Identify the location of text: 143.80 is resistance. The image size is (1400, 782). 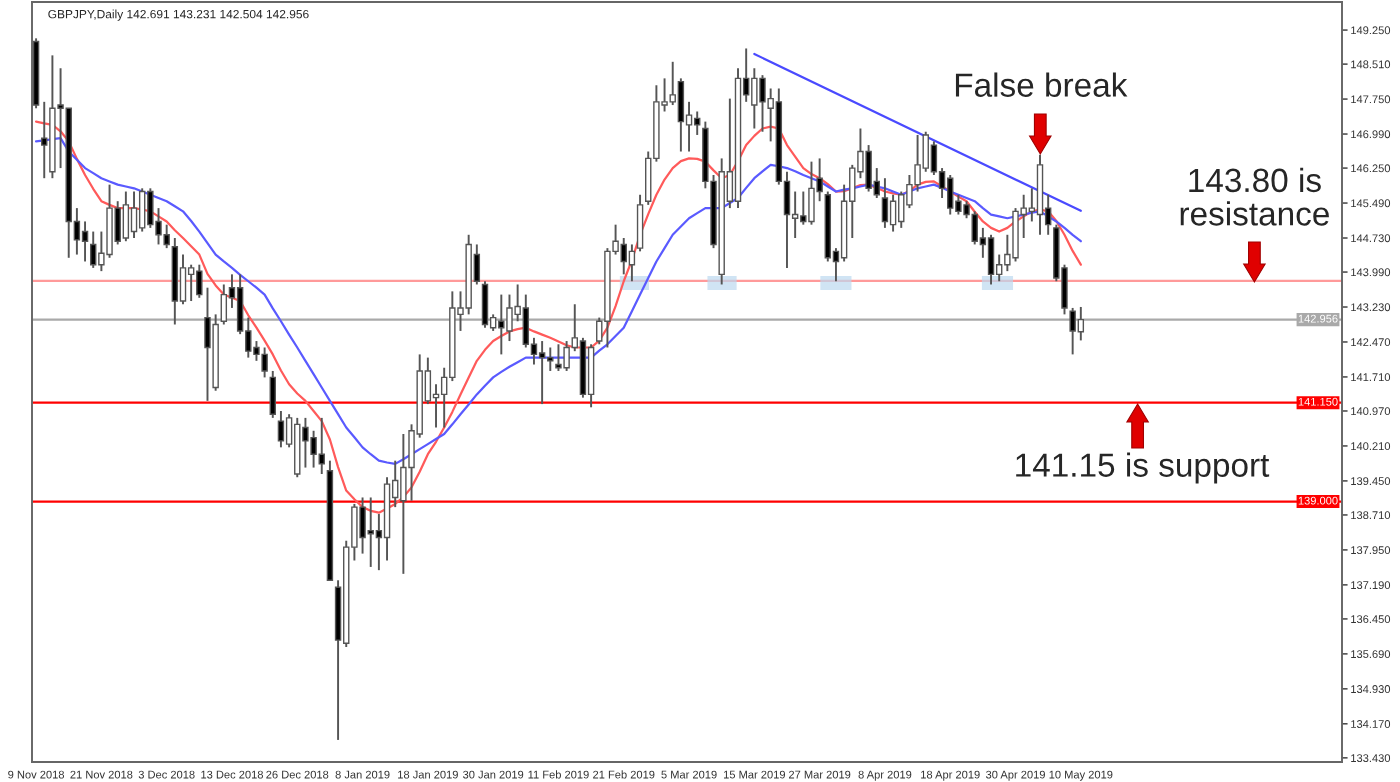
(1254, 196).